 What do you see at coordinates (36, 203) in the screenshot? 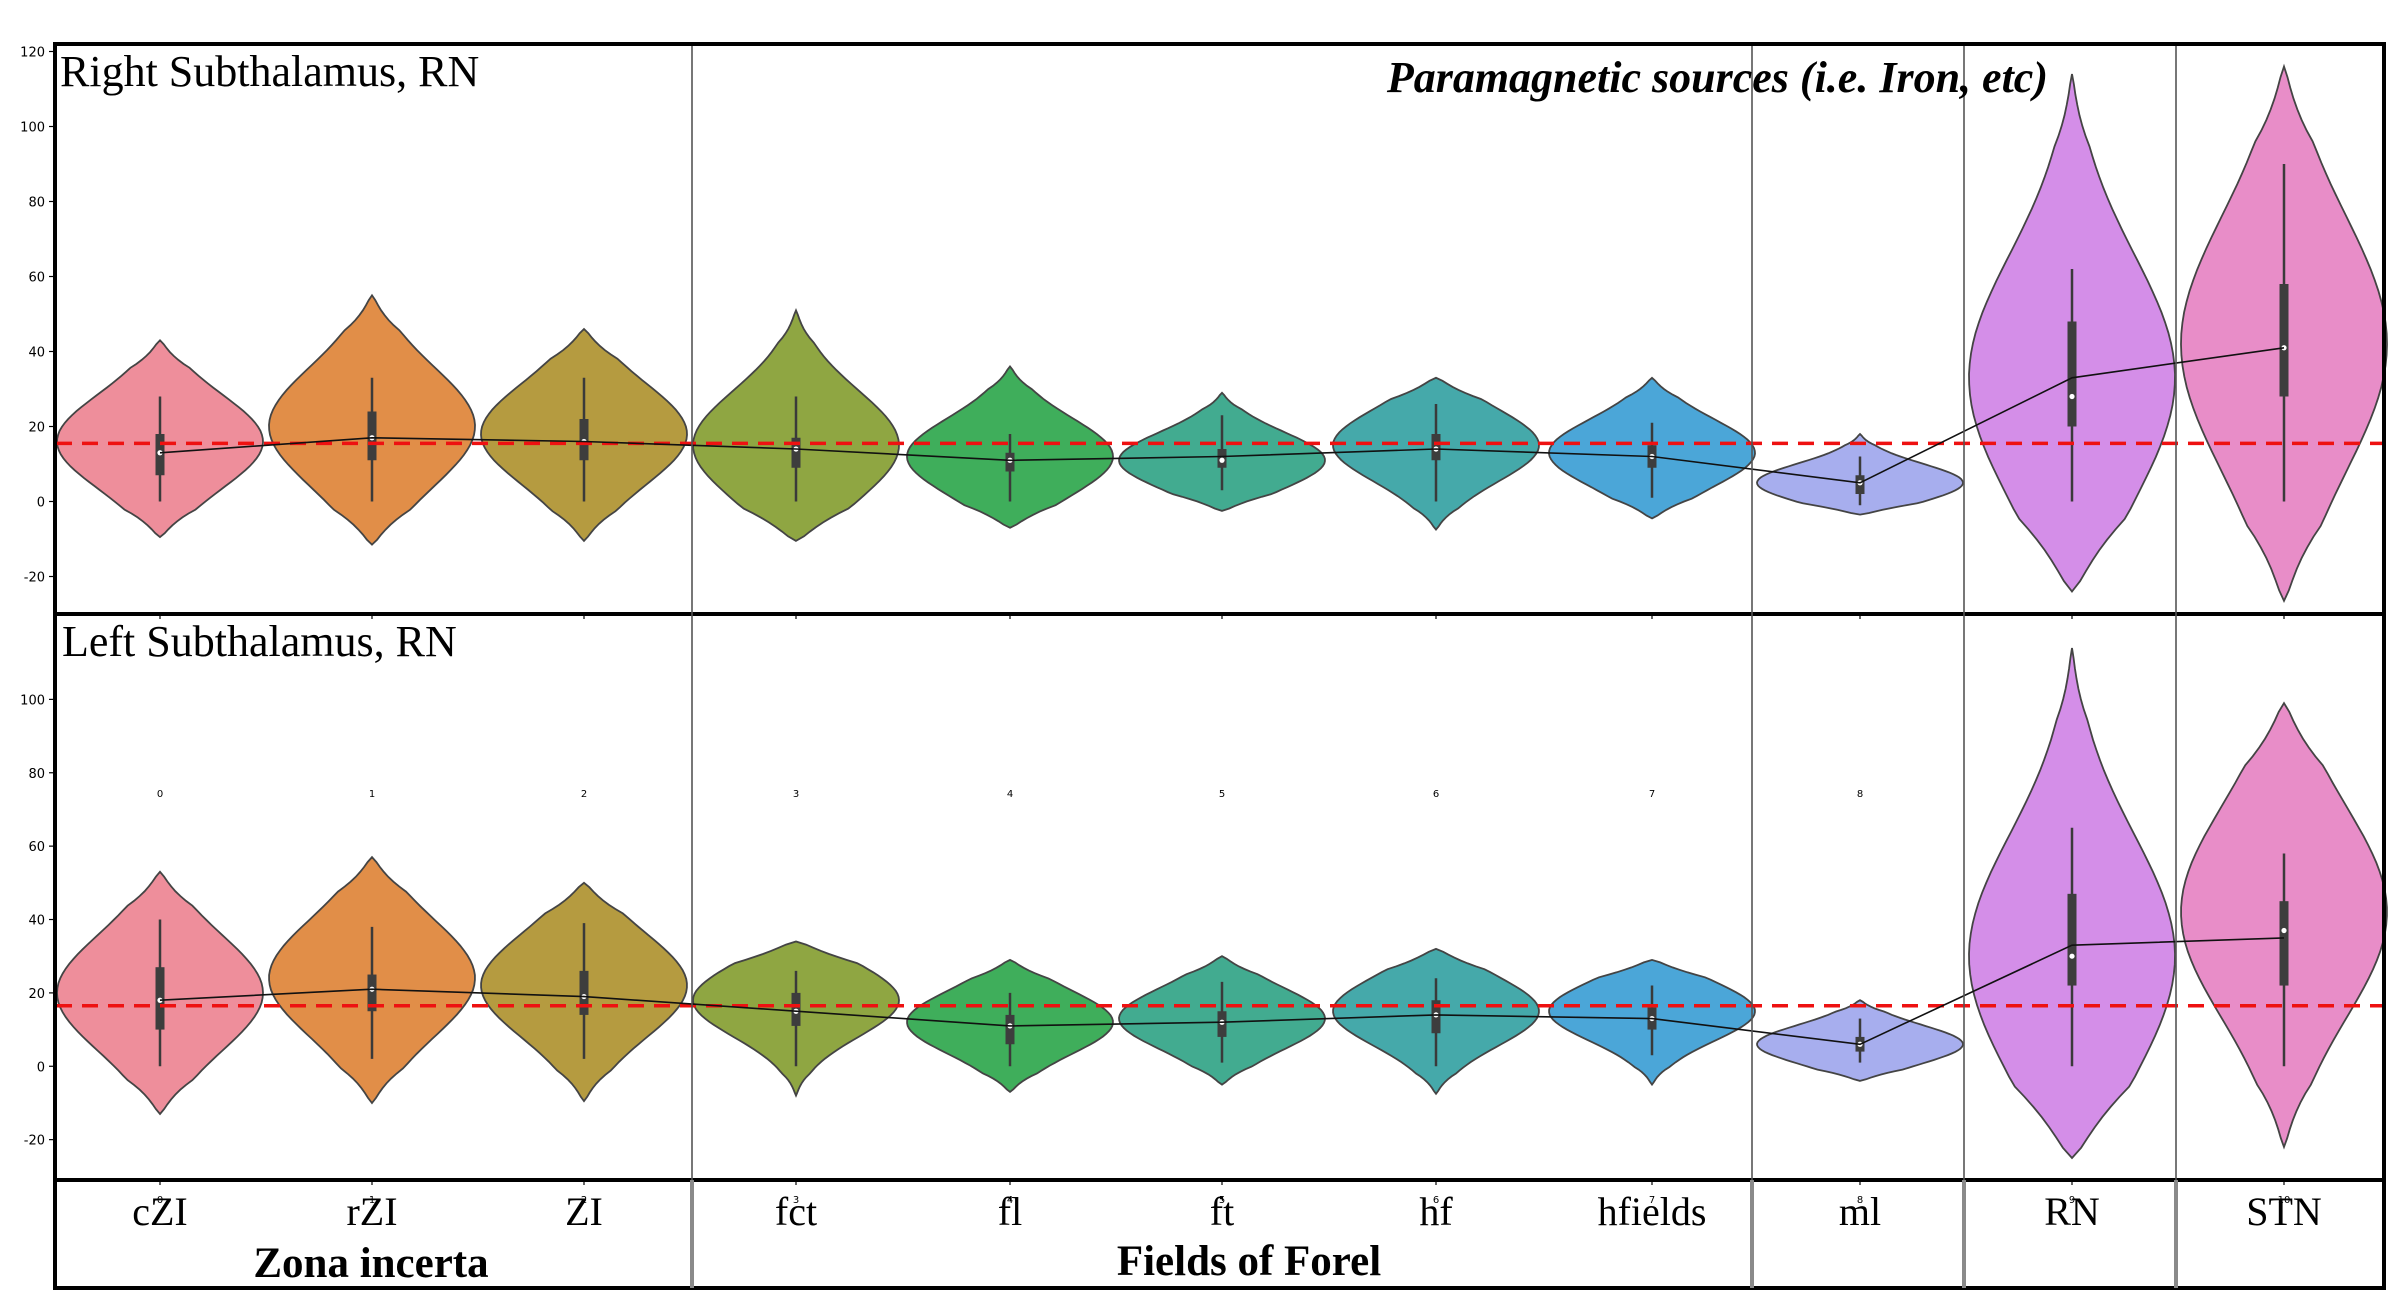
I see `top-ytick-label: 80` at bounding box center [36, 203].